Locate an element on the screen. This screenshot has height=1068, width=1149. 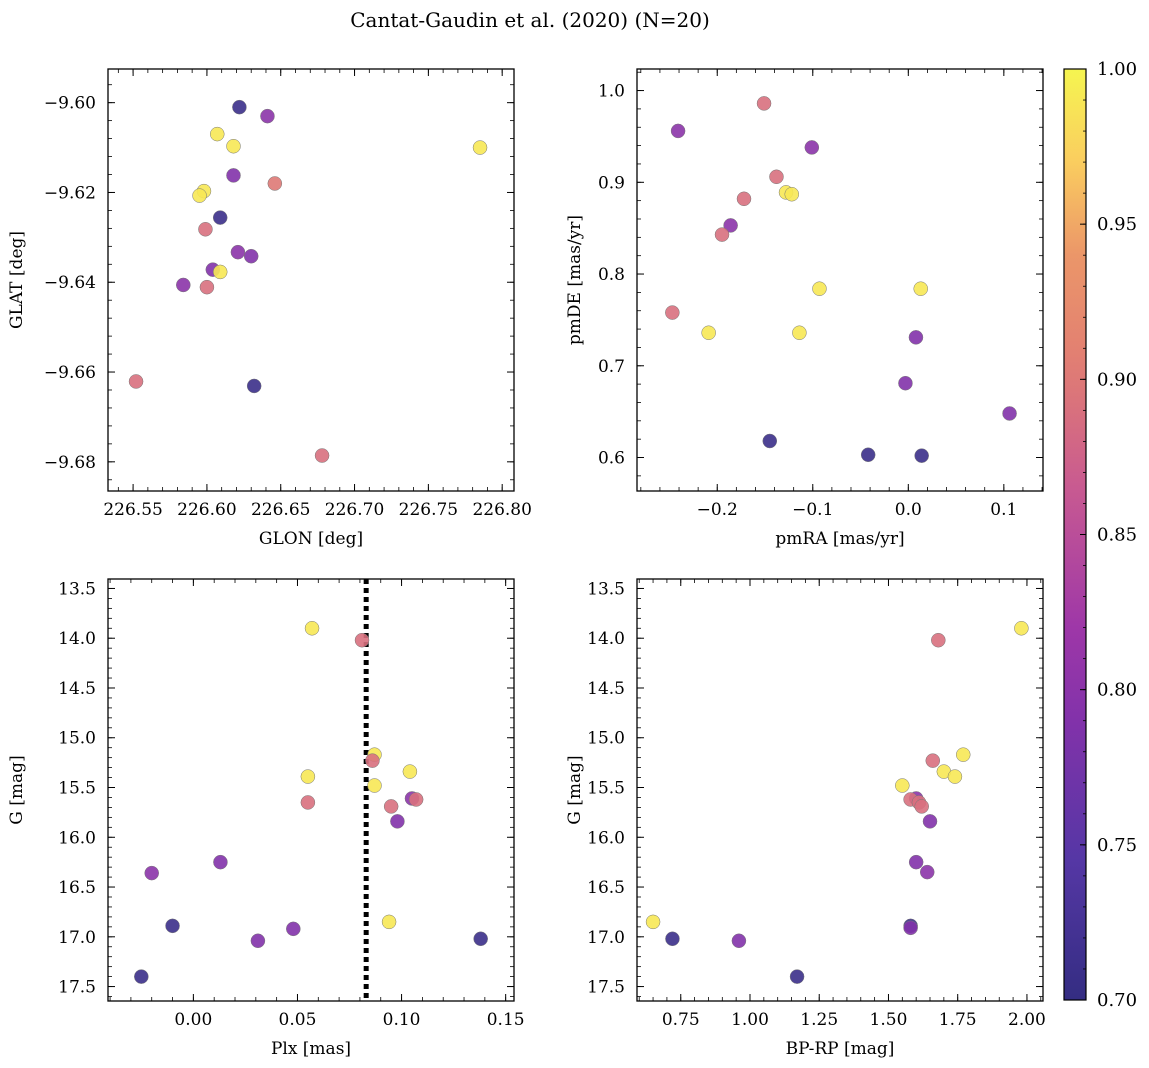
colorbar-tick-label: 0.85 is located at coordinates (1117, 535).